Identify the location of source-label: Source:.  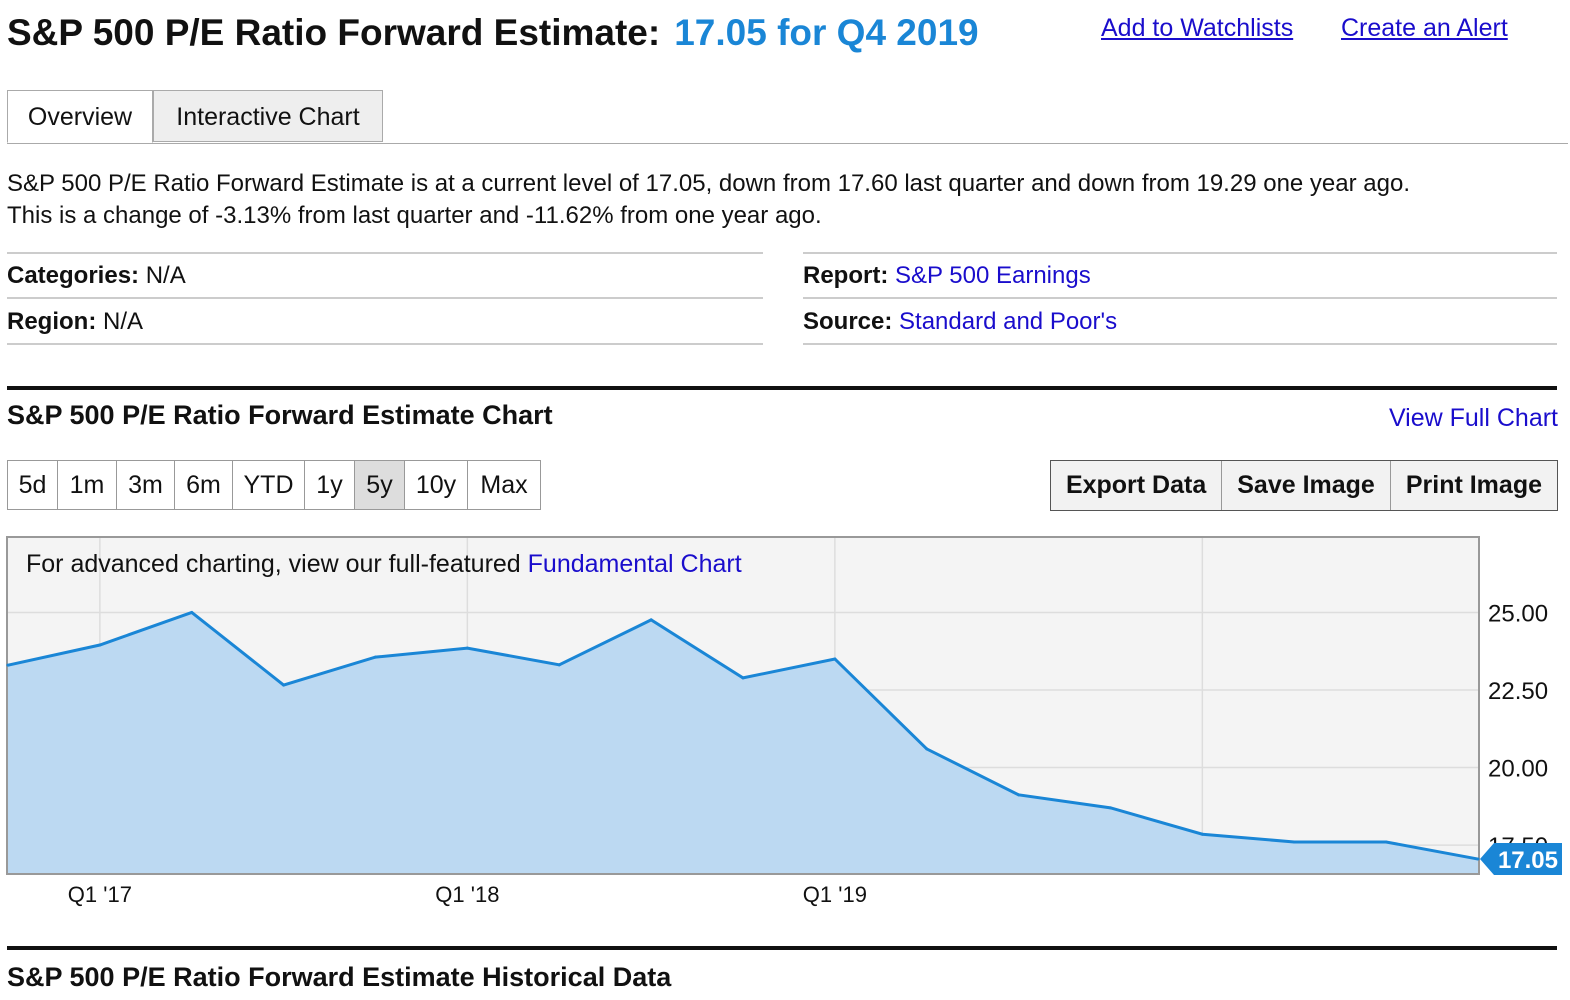
(848, 321).